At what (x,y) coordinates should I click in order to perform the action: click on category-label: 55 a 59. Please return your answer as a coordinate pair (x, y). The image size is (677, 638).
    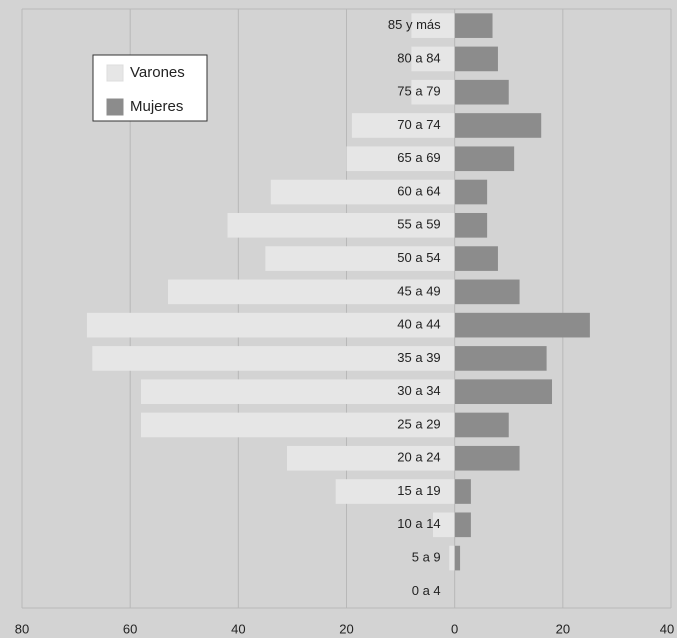
    Looking at the image, I should click on (418, 224).